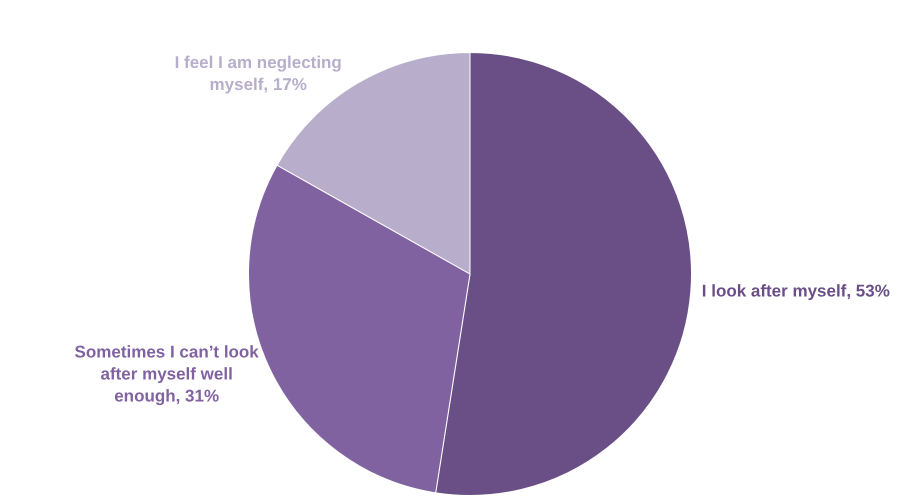  I want to click on slice-label: I feel I am neglecting myself, 17%, so click(258, 73).